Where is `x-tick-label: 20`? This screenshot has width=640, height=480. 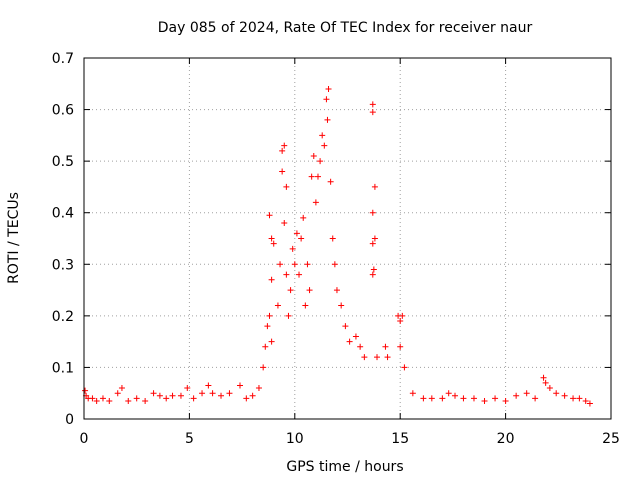
x-tick-label: 20 is located at coordinates (506, 439).